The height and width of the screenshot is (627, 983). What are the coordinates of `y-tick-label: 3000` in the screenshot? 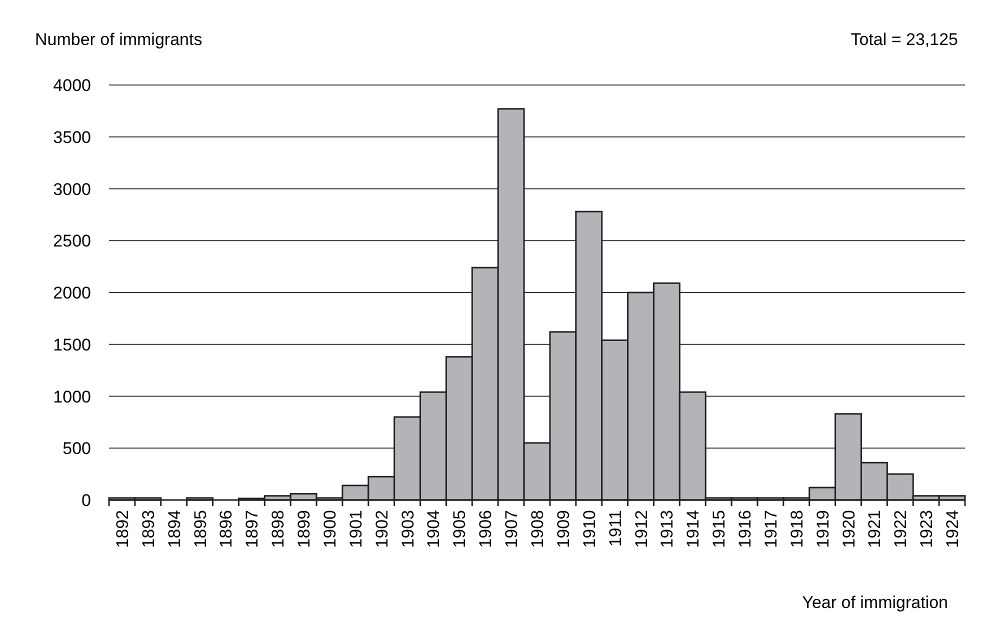 It's located at (72, 189).